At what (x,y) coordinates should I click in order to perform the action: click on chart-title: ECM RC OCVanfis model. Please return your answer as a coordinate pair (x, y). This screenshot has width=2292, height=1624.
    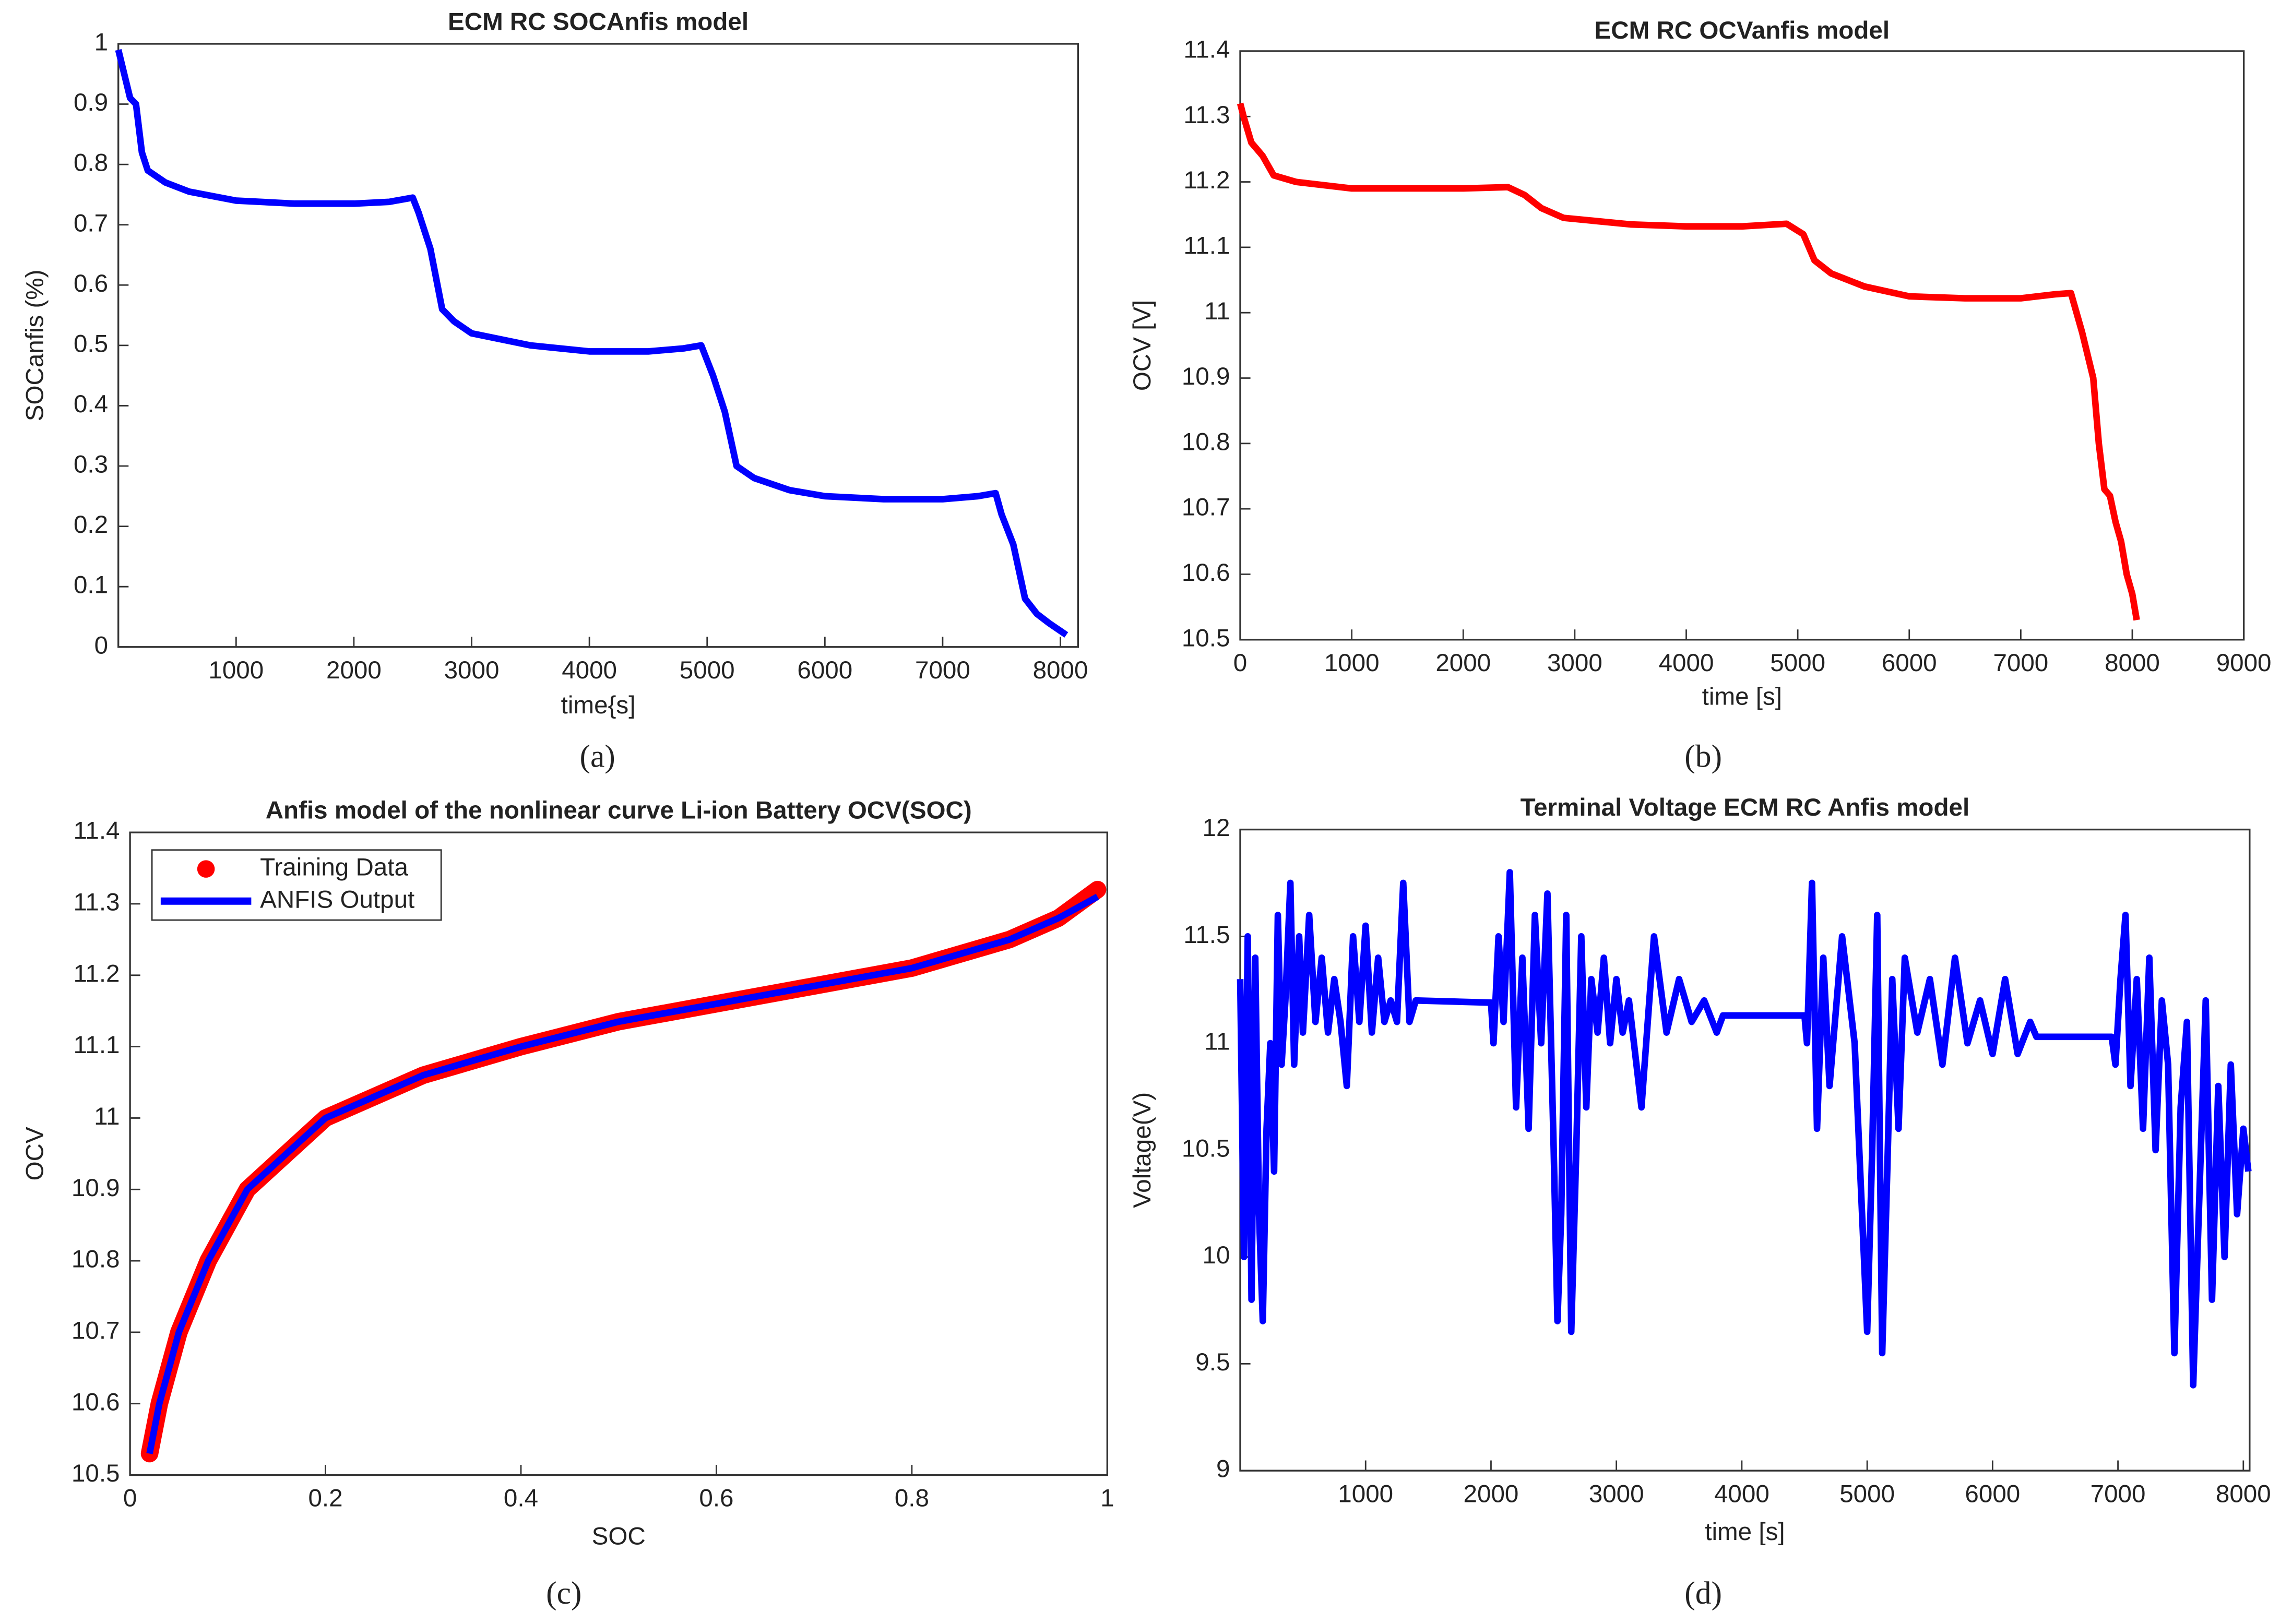
    Looking at the image, I should click on (1742, 31).